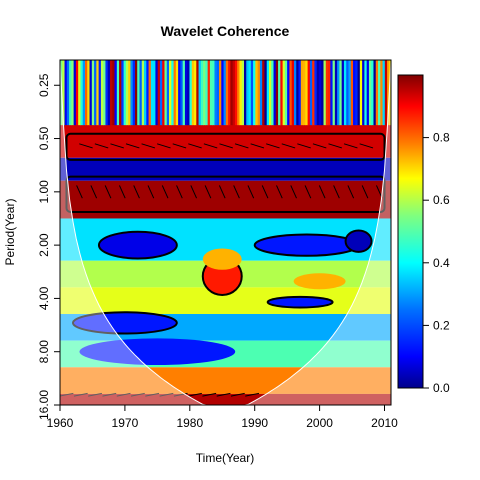 This screenshot has width=480, height=480. Describe the element at coordinates (441, 388) in the screenshot. I see `colorbar-tick-label: 0.0` at that location.